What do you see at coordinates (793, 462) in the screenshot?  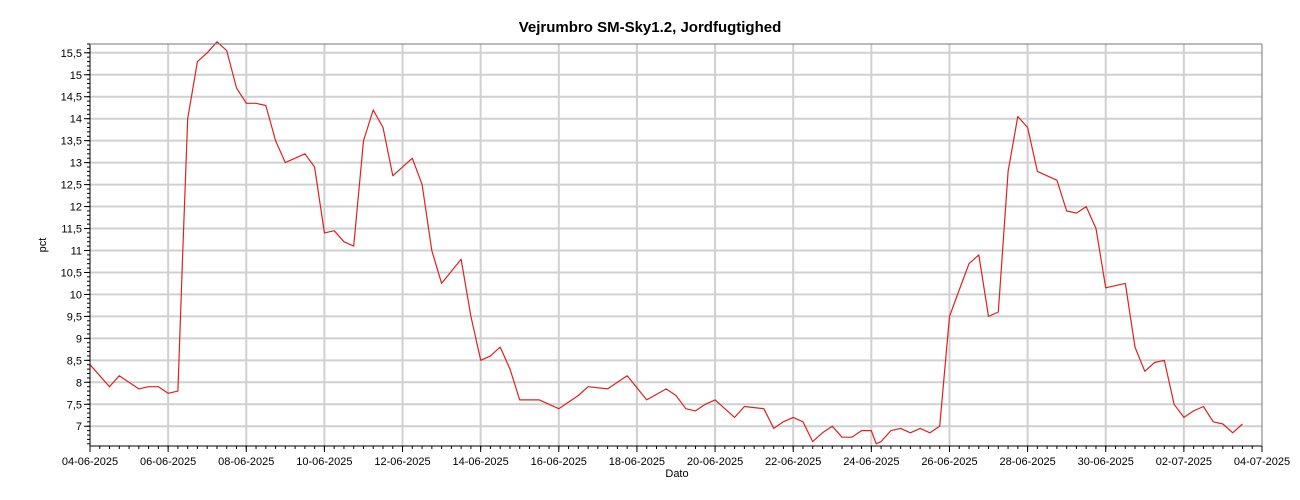 I see `x-tick-label: 22-06-2025` at bounding box center [793, 462].